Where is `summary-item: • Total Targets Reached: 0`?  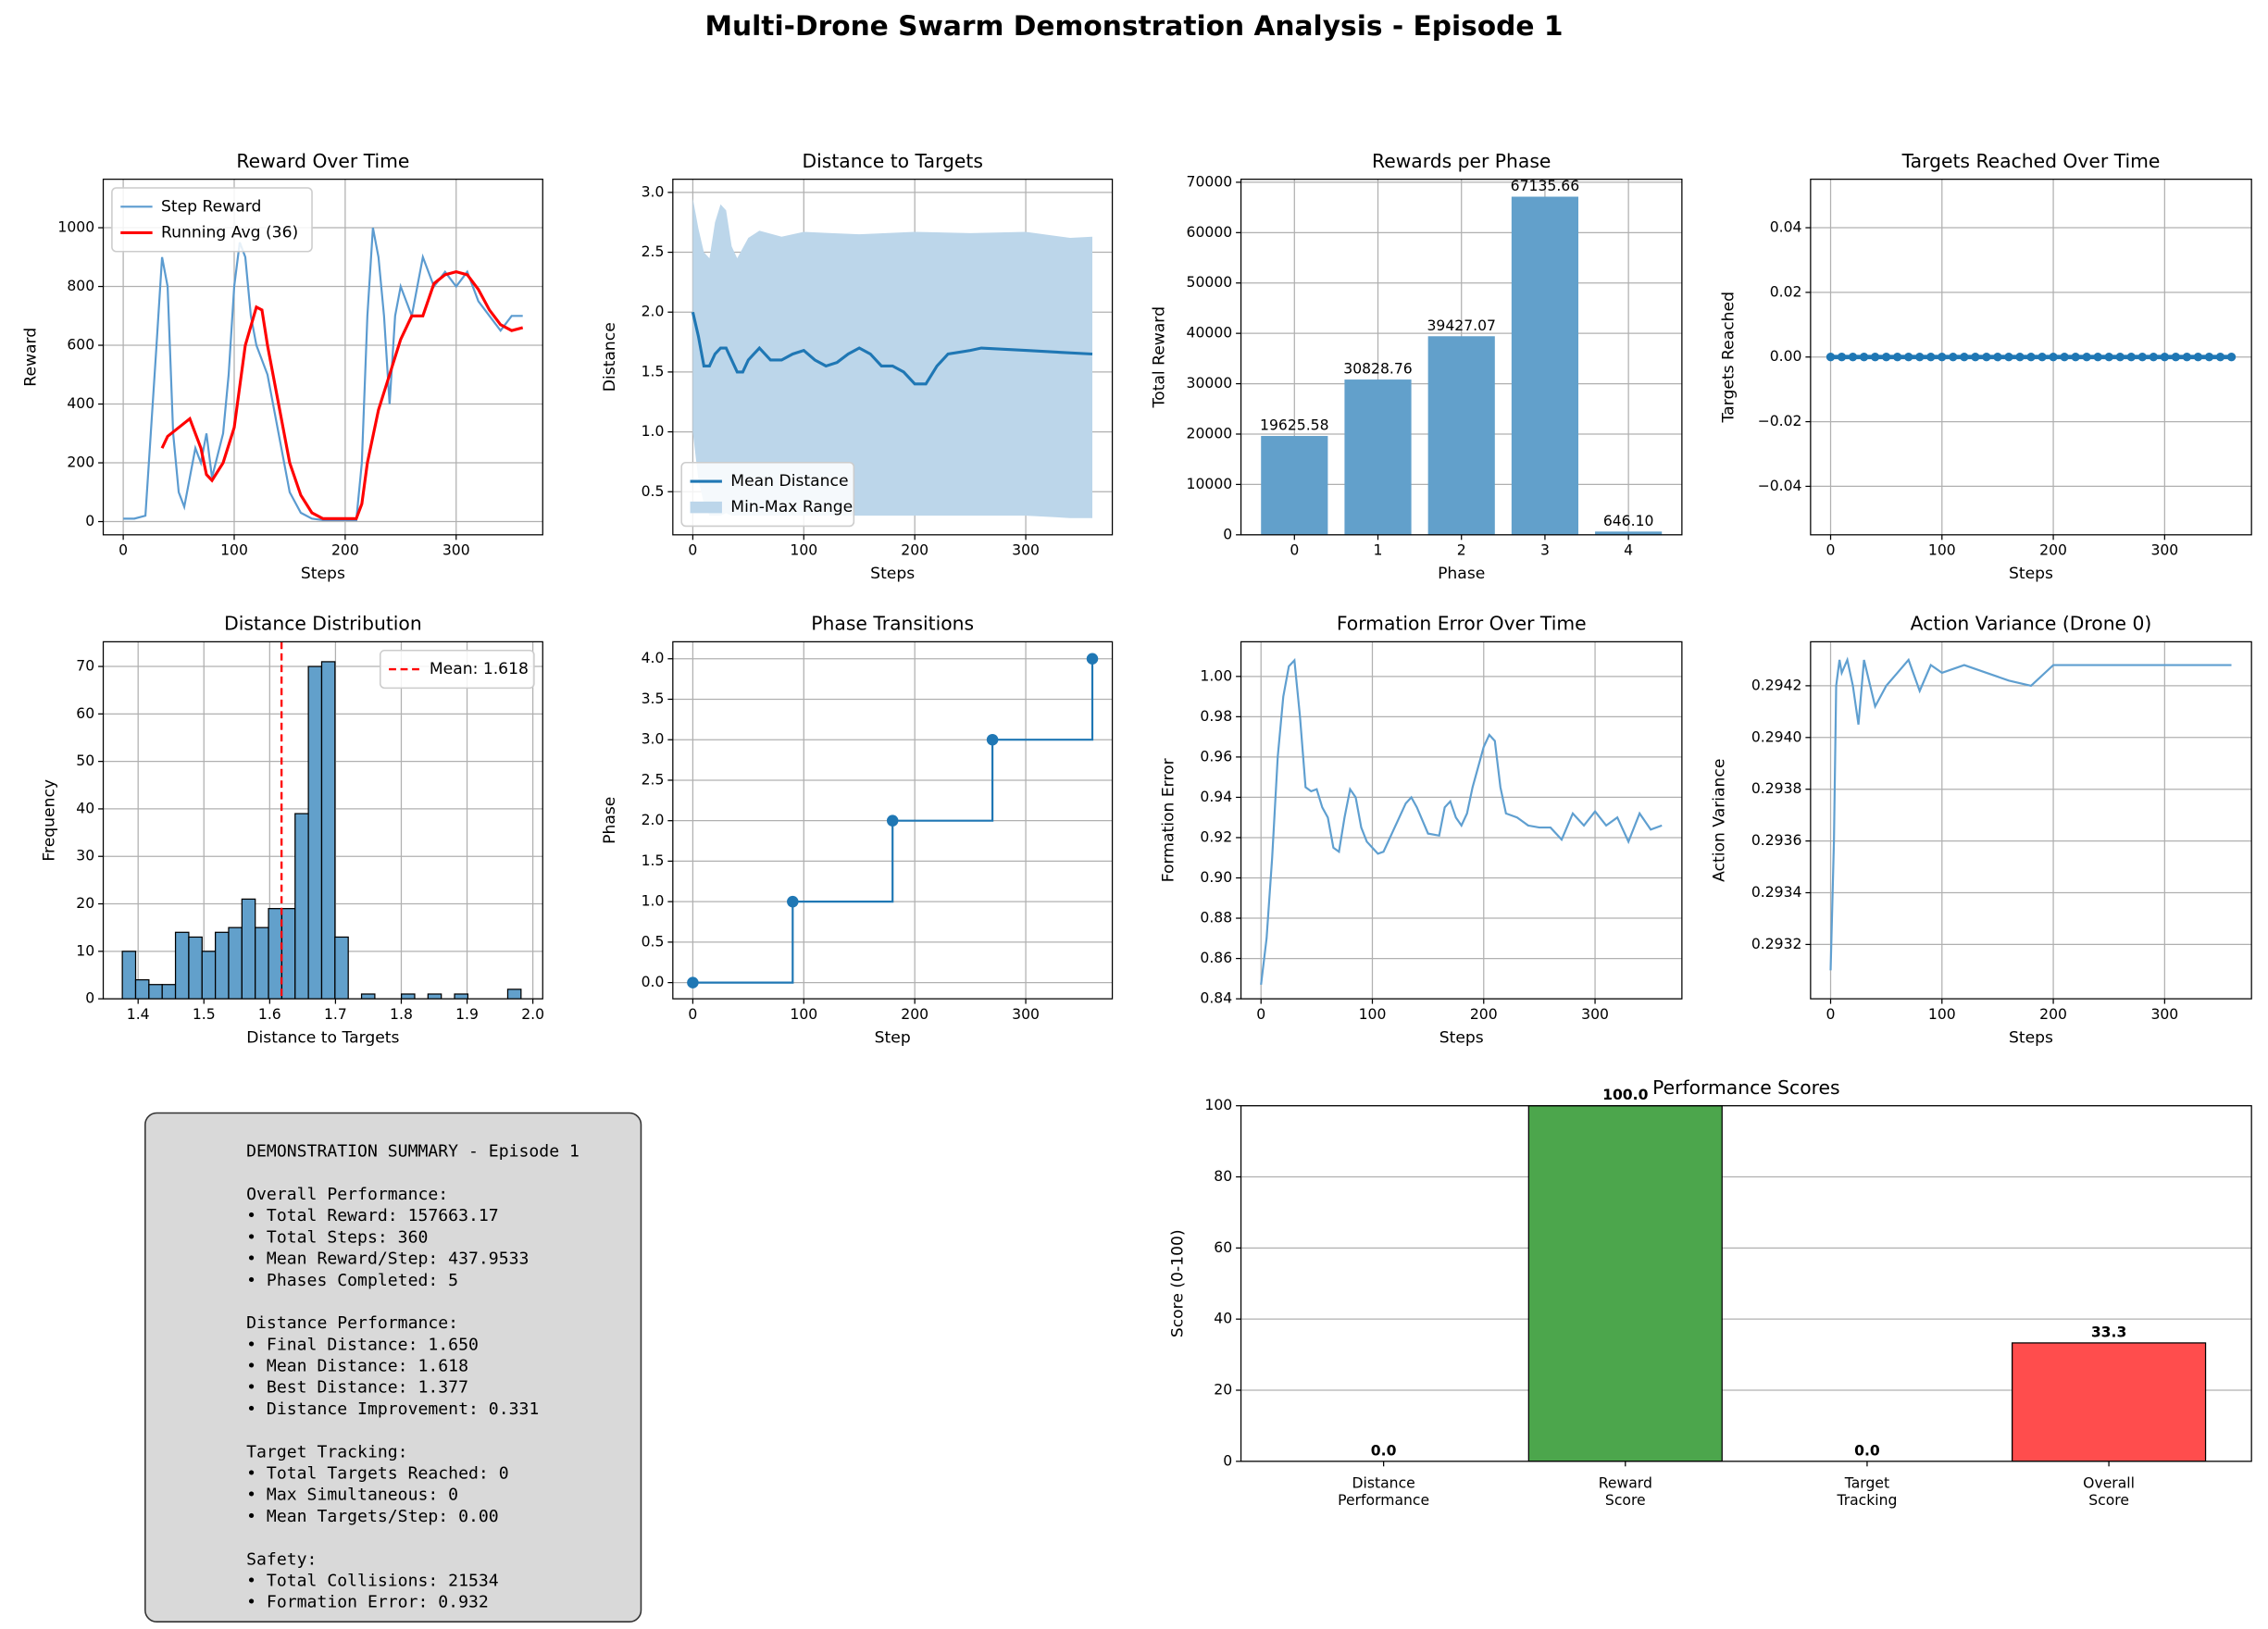 summary-item: • Total Targets Reached: 0 is located at coordinates (377, 1474).